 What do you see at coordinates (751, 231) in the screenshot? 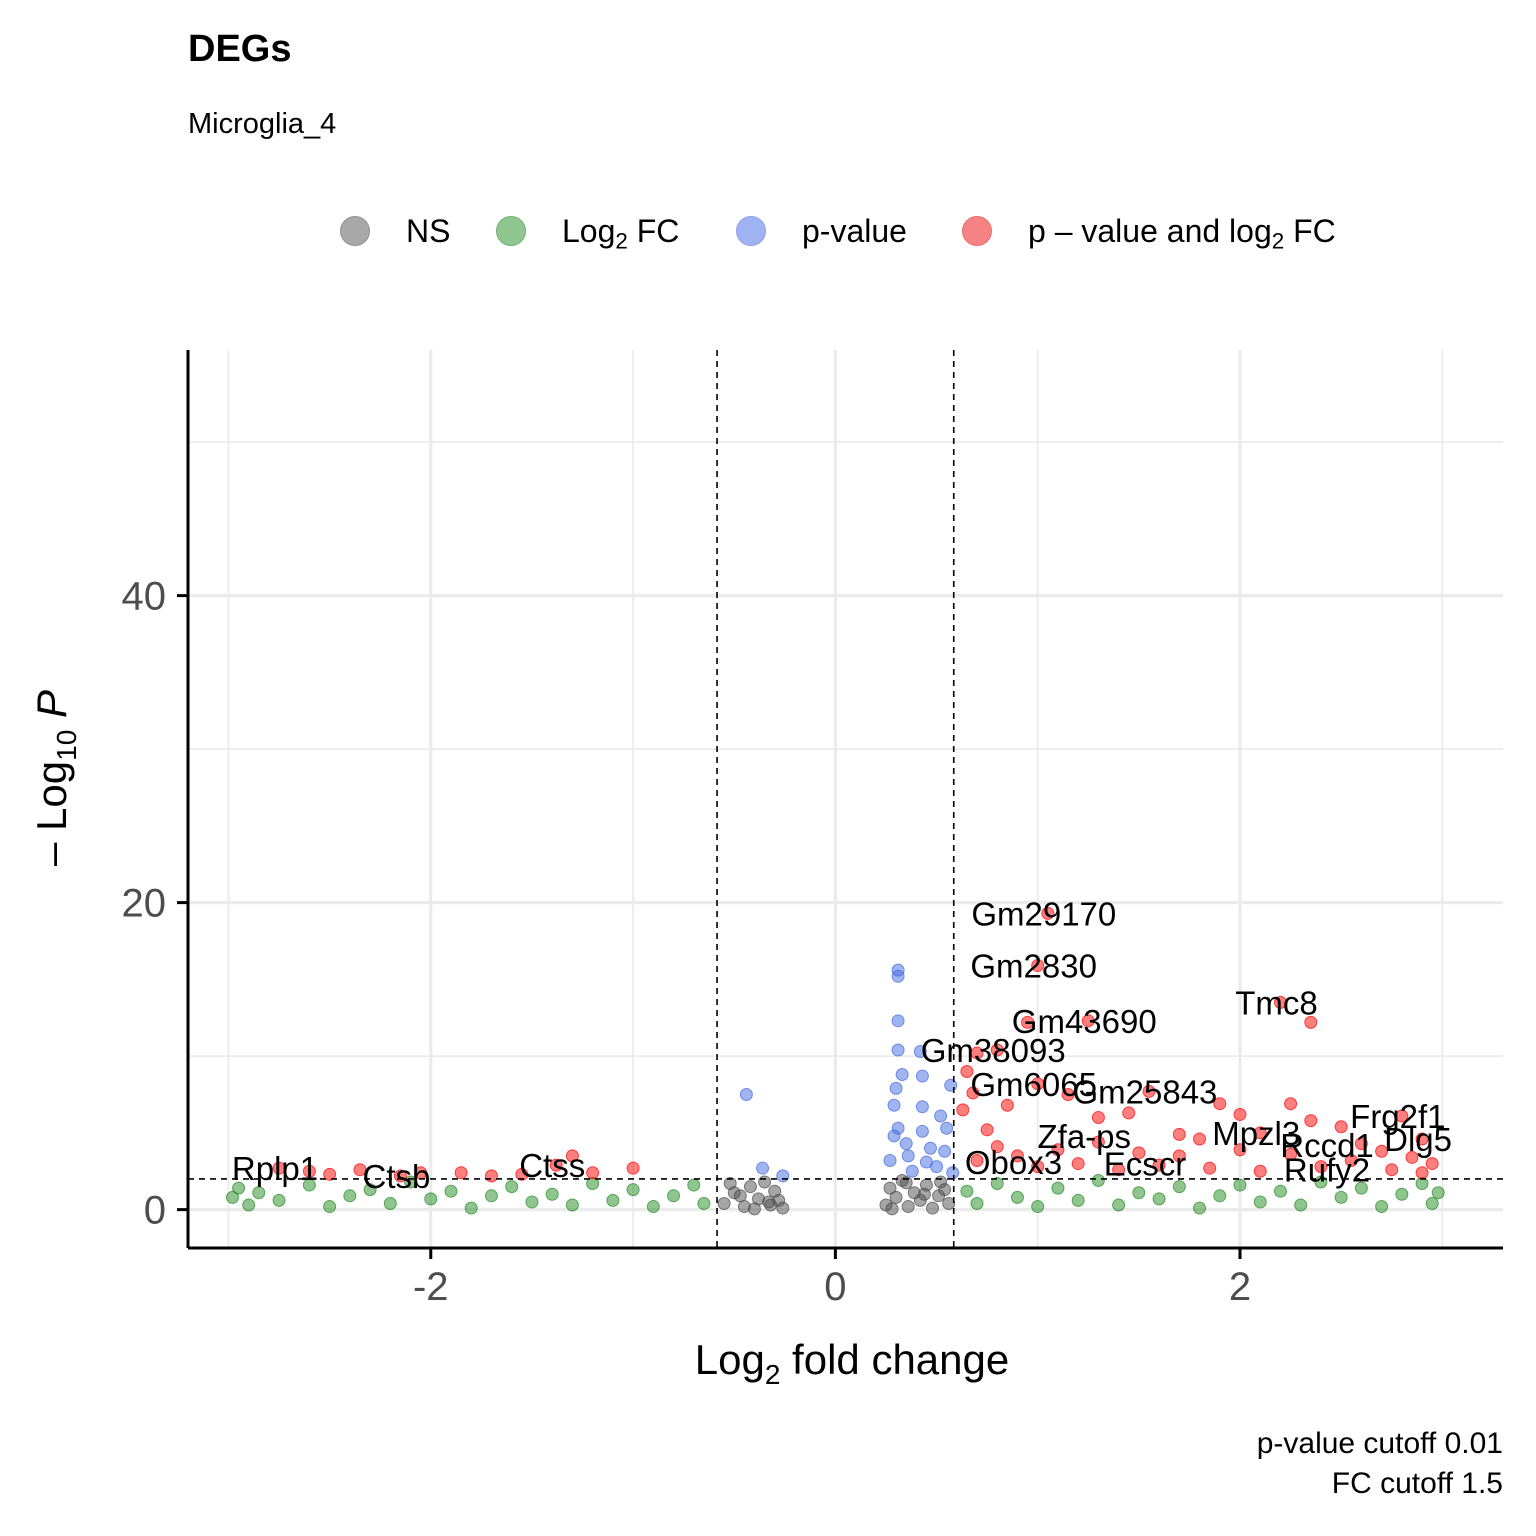
I see `legend-marker-pvalue` at bounding box center [751, 231].